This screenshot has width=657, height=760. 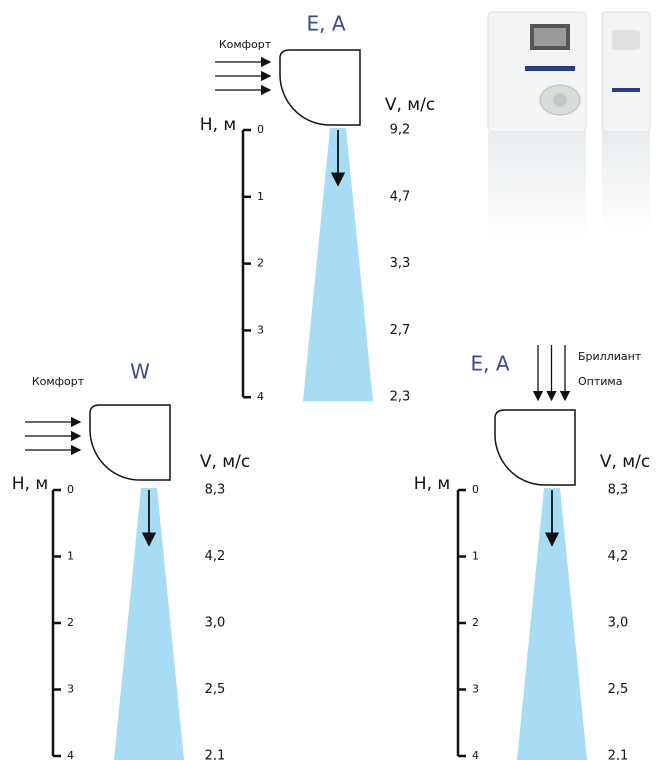 I want to click on velocity-value: 3,3, so click(x=400, y=263).